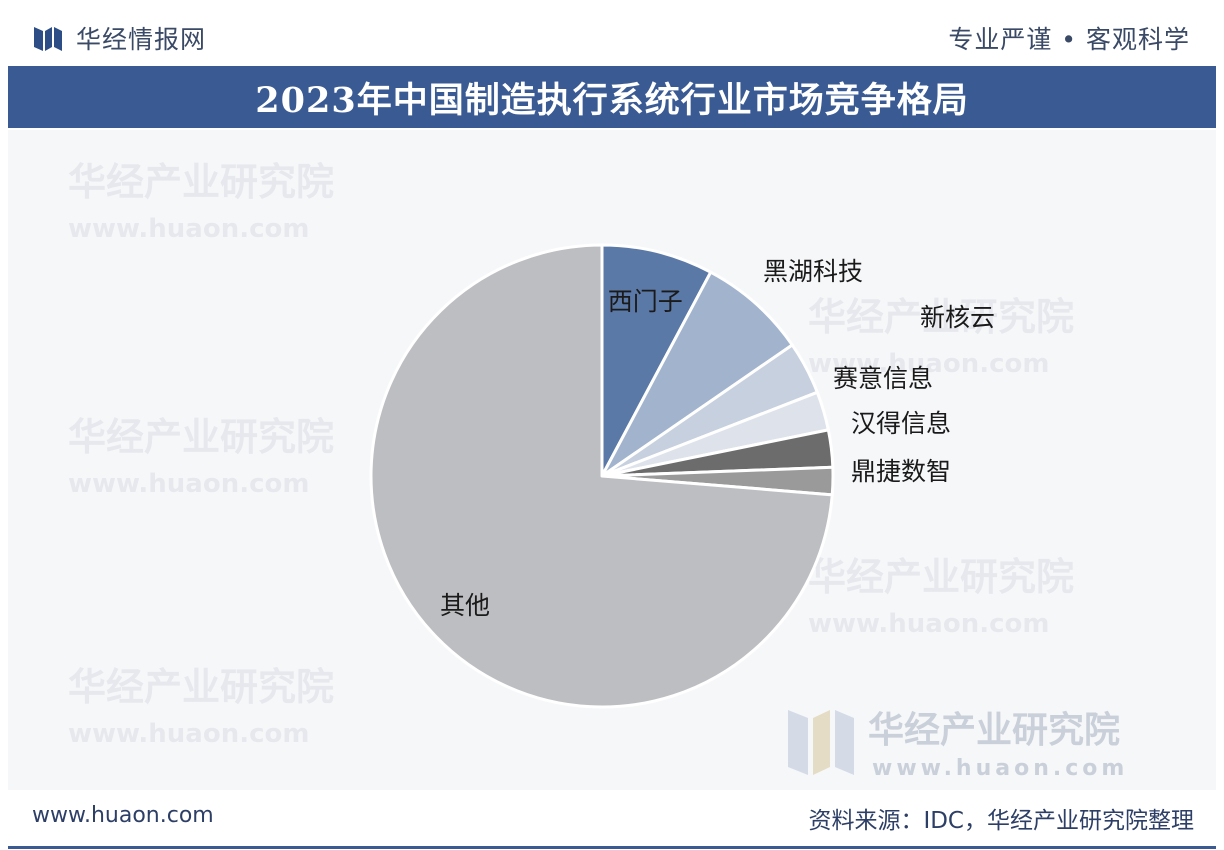 This screenshot has width=1224, height=850. I want to click on pie-label-7: 其他, so click(465, 605).